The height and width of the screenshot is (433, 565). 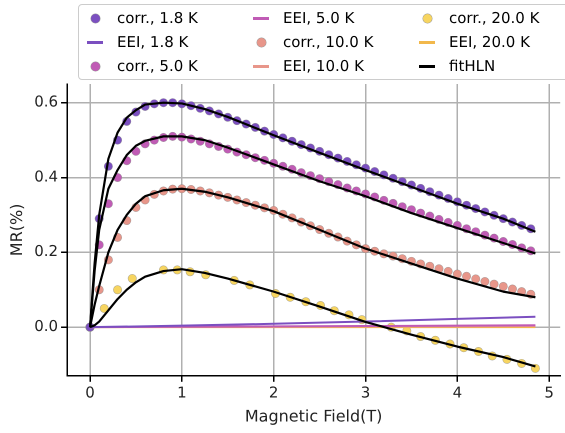 I want to click on legend-label: corr., 1.8 K, so click(x=157, y=18).